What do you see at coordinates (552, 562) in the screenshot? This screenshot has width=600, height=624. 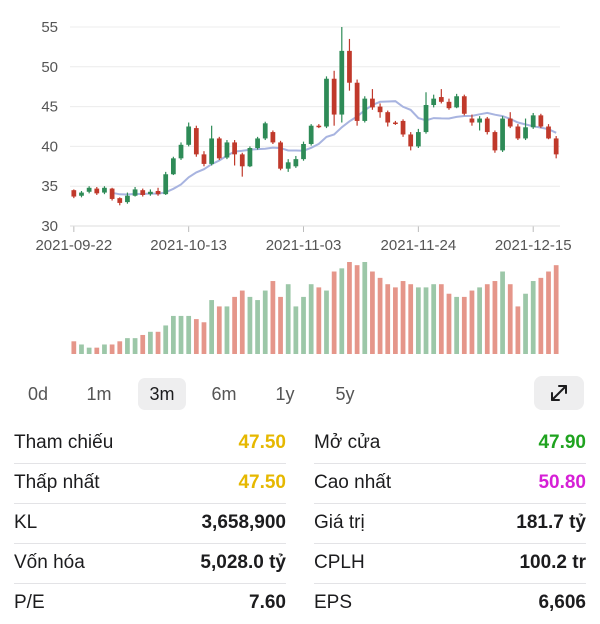 I see `shares-outstanding-value: 100.2 tr` at bounding box center [552, 562].